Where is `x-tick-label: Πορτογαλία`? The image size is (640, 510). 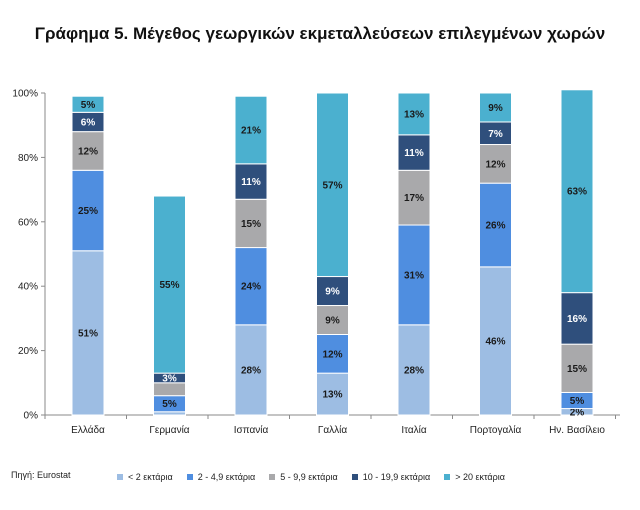
x-tick-label: Πορτογαλία is located at coordinates (496, 430).